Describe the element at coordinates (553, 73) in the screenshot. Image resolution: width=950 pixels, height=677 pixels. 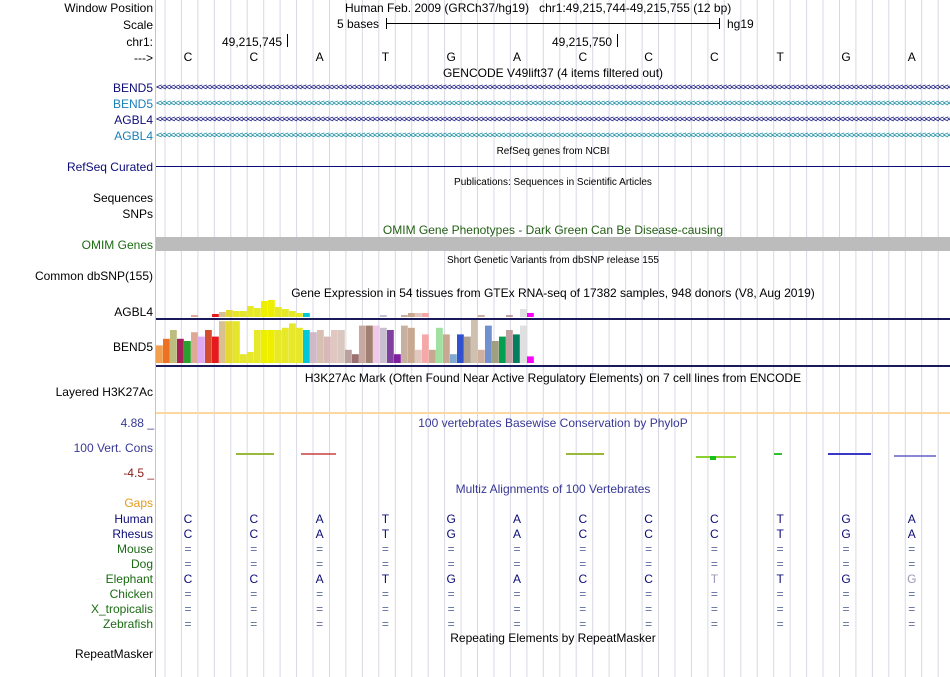
I see `gencode-track-title: GENCODE V49lift37 (4 items filtered out)` at that location.